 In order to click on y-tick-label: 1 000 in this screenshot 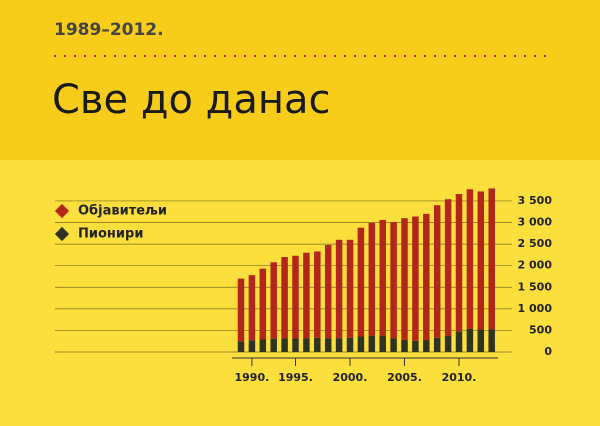, I will do `click(535, 308)`.